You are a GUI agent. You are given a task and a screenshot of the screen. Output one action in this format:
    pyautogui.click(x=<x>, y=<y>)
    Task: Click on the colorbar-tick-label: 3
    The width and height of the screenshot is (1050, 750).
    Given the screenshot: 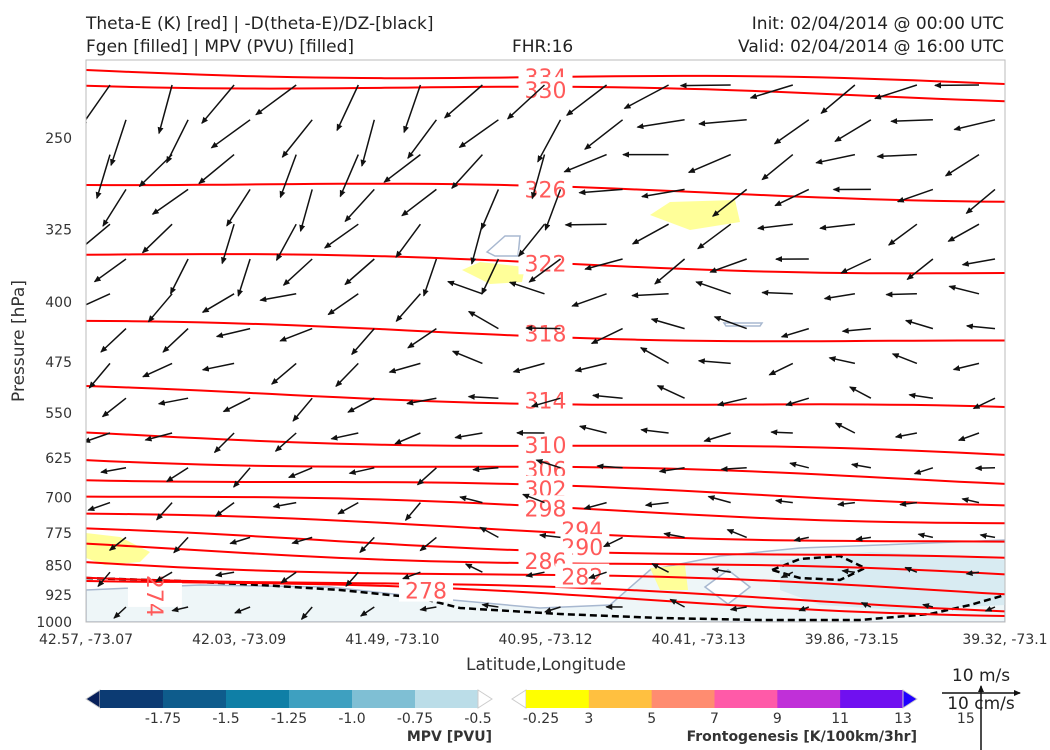 What is the action you would take?
    pyautogui.click(x=588, y=719)
    